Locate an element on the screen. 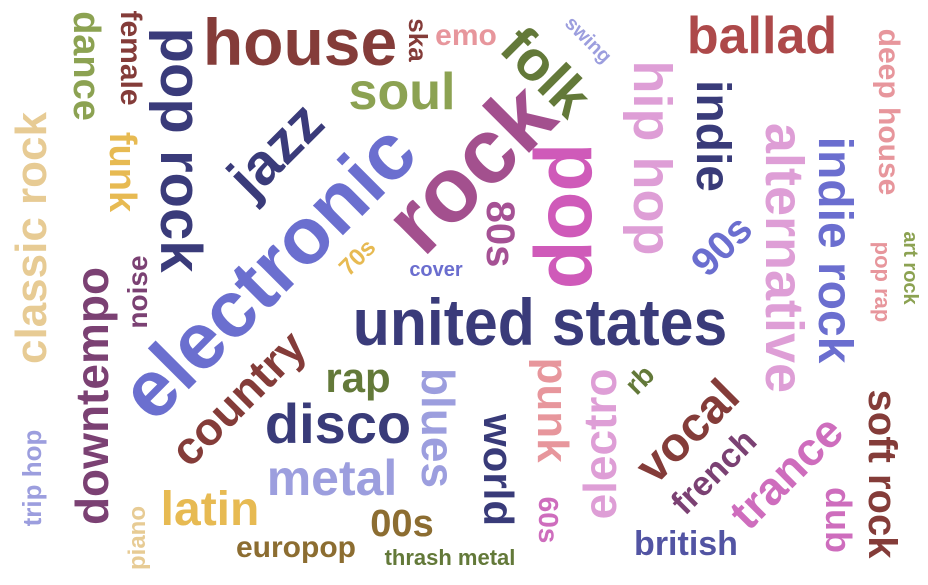 This screenshot has height=585, width=928. word-house: house is located at coordinates (300, 42).